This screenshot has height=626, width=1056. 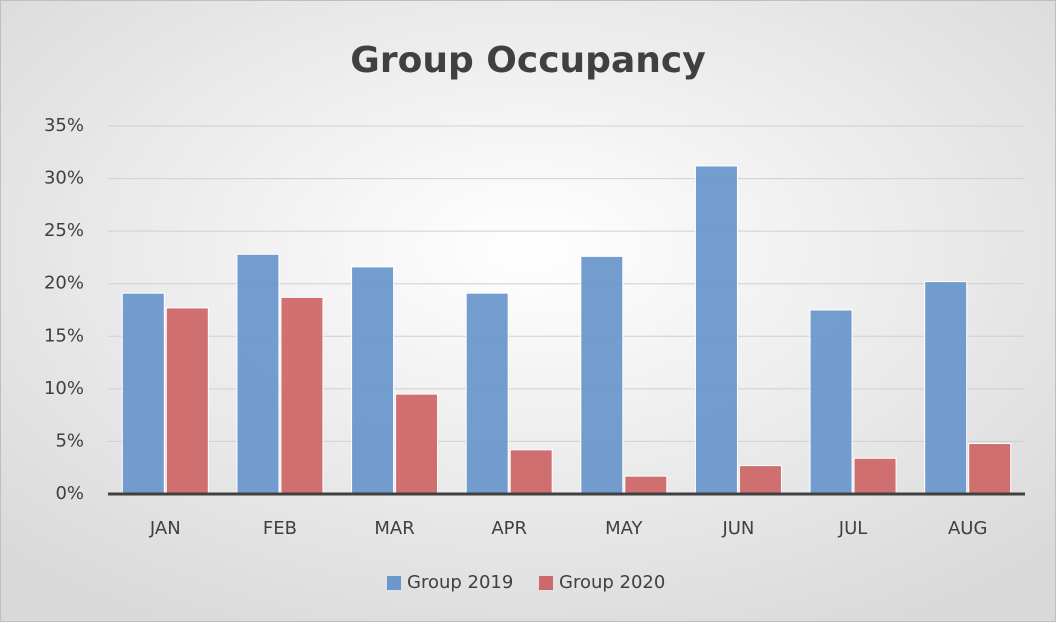 What do you see at coordinates (69, 493) in the screenshot?
I see `y-tick-label: 0%` at bounding box center [69, 493].